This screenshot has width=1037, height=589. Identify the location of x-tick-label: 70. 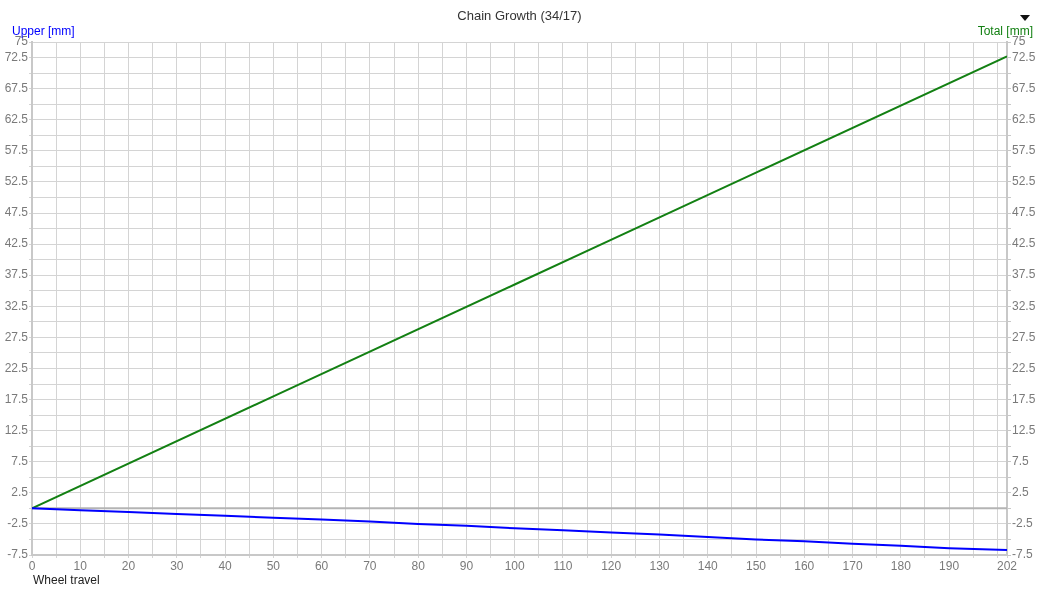
(370, 565).